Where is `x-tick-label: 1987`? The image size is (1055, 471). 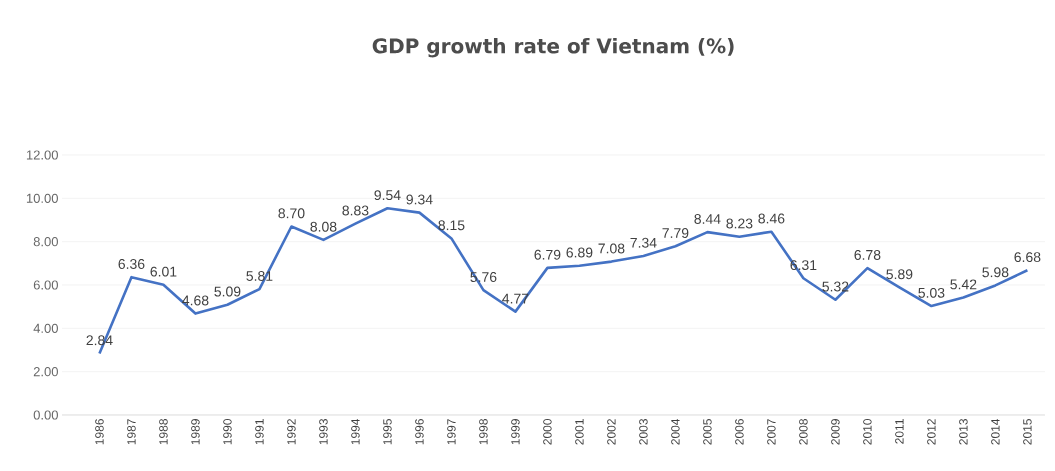 x-tick-label: 1987 is located at coordinates (131, 432).